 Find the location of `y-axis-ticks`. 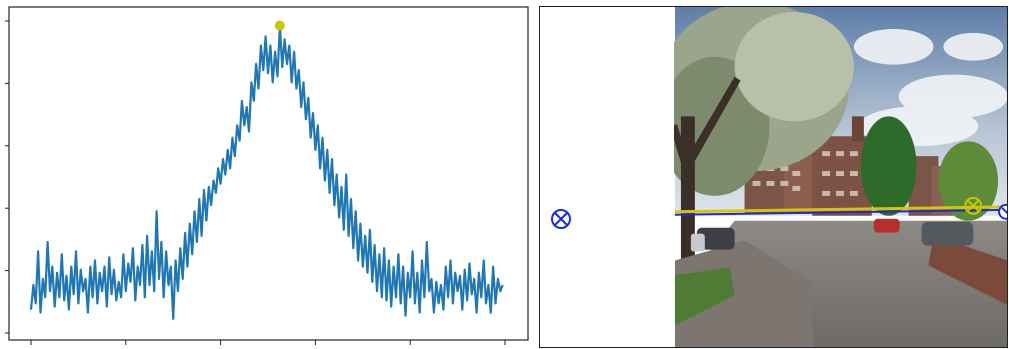

y-axis-ticks is located at coordinates (7, 177).